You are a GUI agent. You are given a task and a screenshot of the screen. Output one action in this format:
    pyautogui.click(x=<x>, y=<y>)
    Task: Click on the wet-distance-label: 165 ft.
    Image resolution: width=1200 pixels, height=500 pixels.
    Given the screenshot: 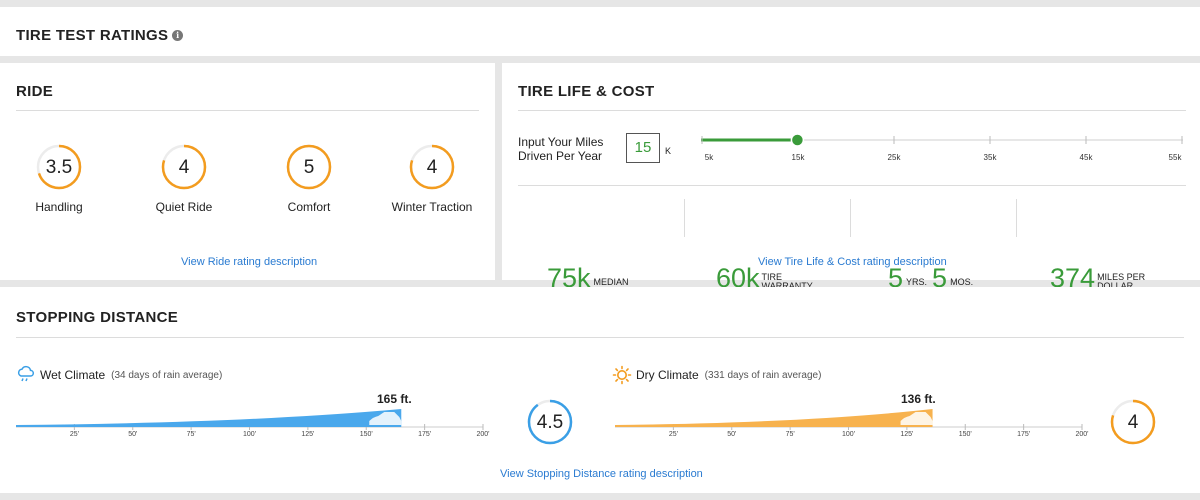 What is the action you would take?
    pyautogui.click(x=394, y=399)
    